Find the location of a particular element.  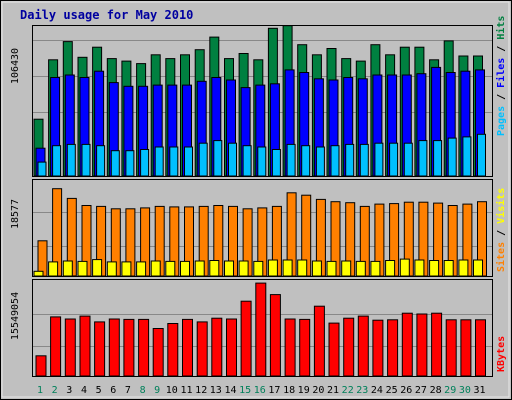

legend-pages: Pages is located at coordinates (501, 121).